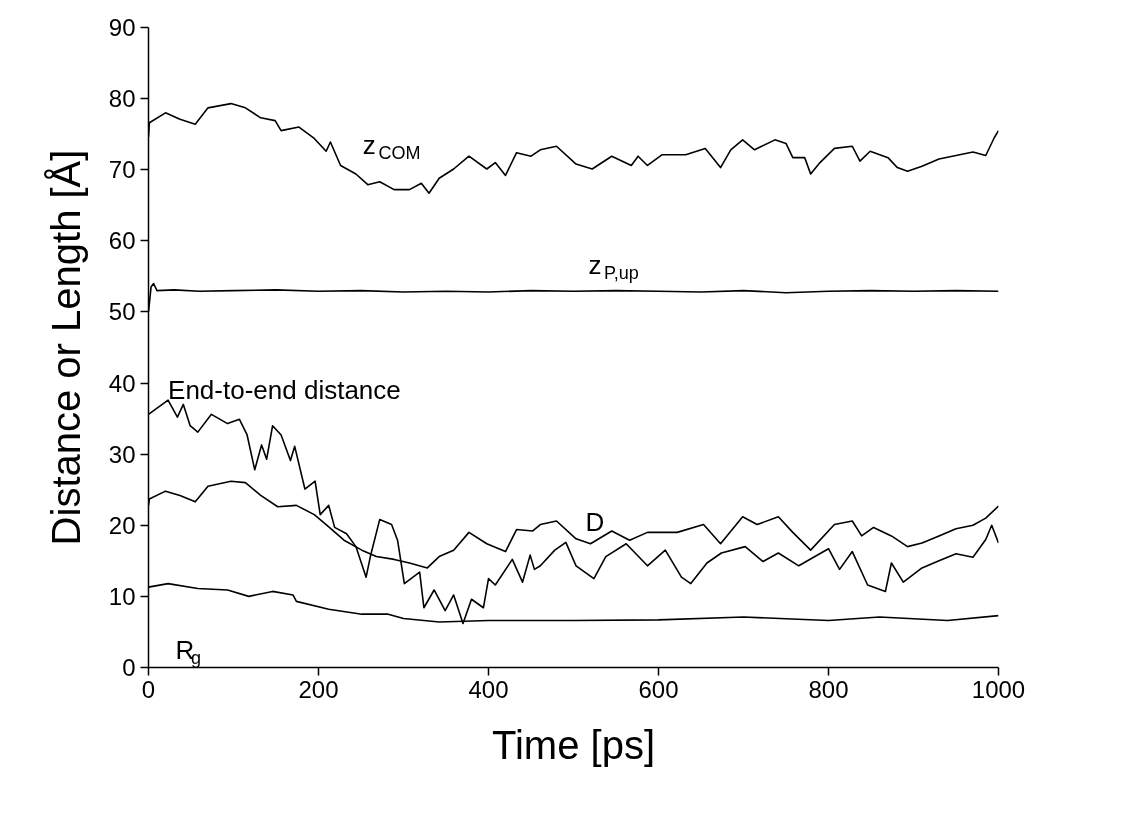 Image resolution: width=1136 pixels, height=829 pixels. Describe the element at coordinates (65, 347) in the screenshot. I see `y-axis-title: Distance or Length [Å]` at that location.